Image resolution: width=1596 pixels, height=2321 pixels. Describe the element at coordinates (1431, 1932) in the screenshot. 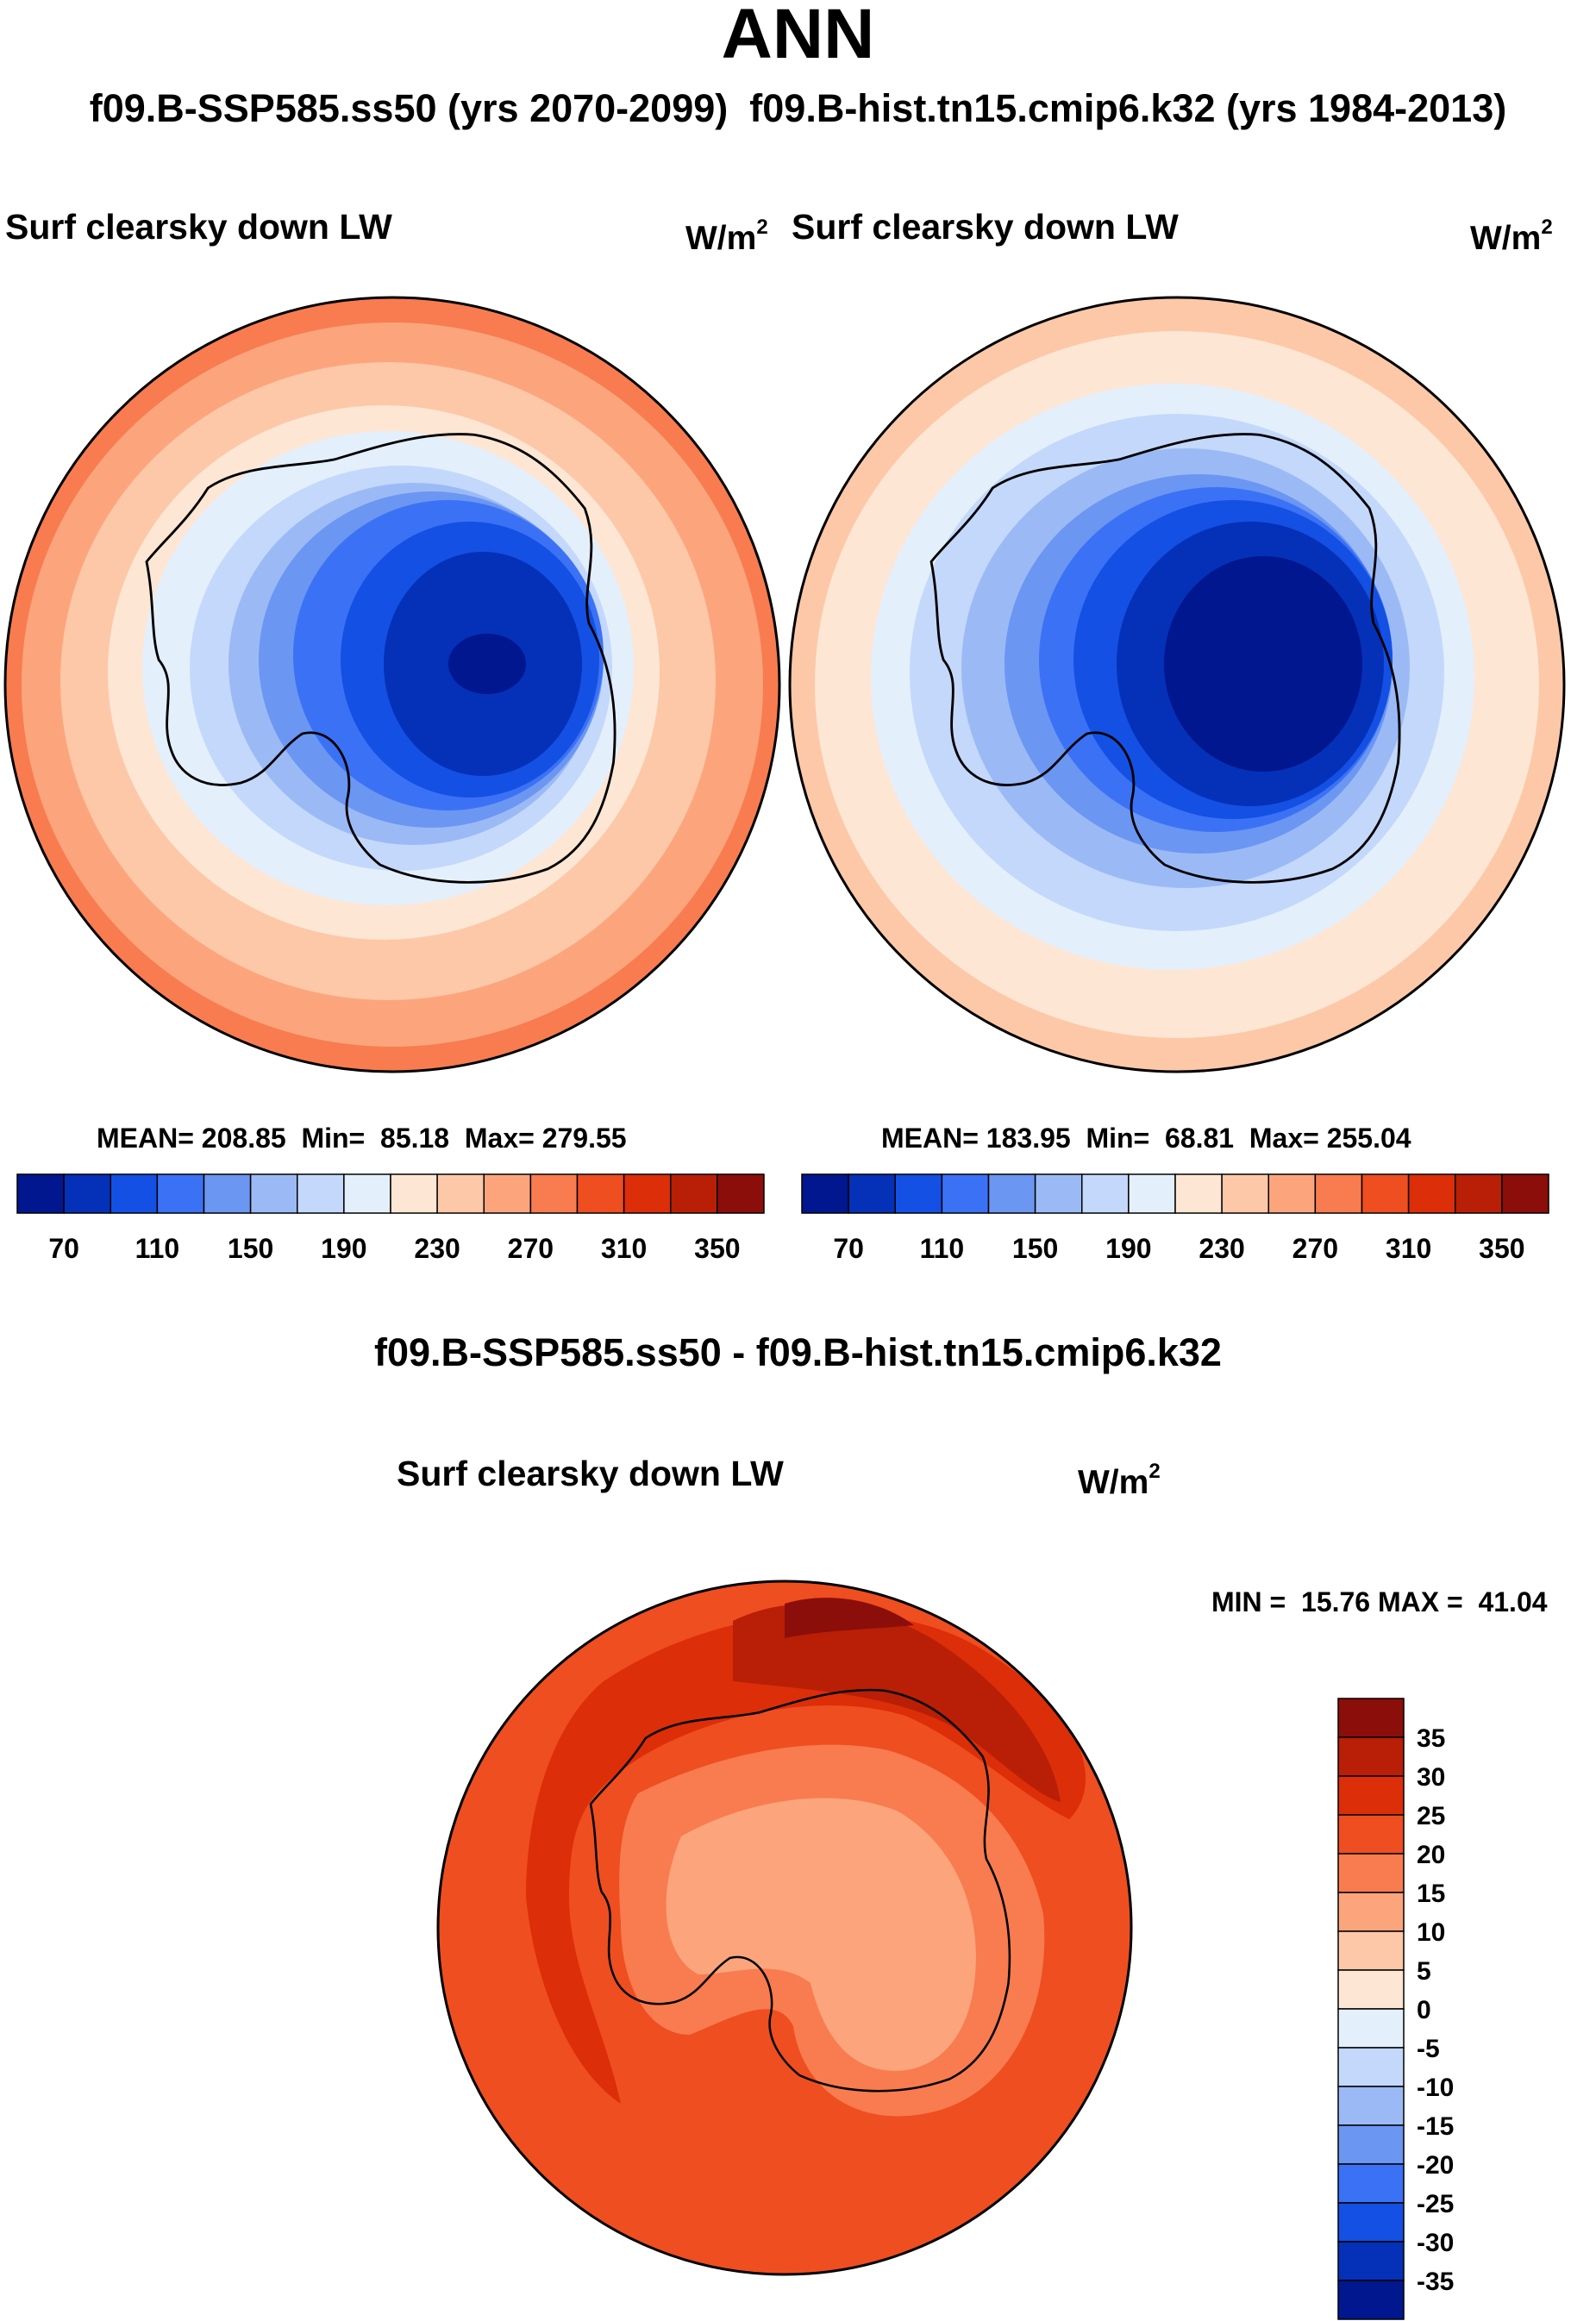

I see `difference-colorbar-tick-label: 10` at that location.